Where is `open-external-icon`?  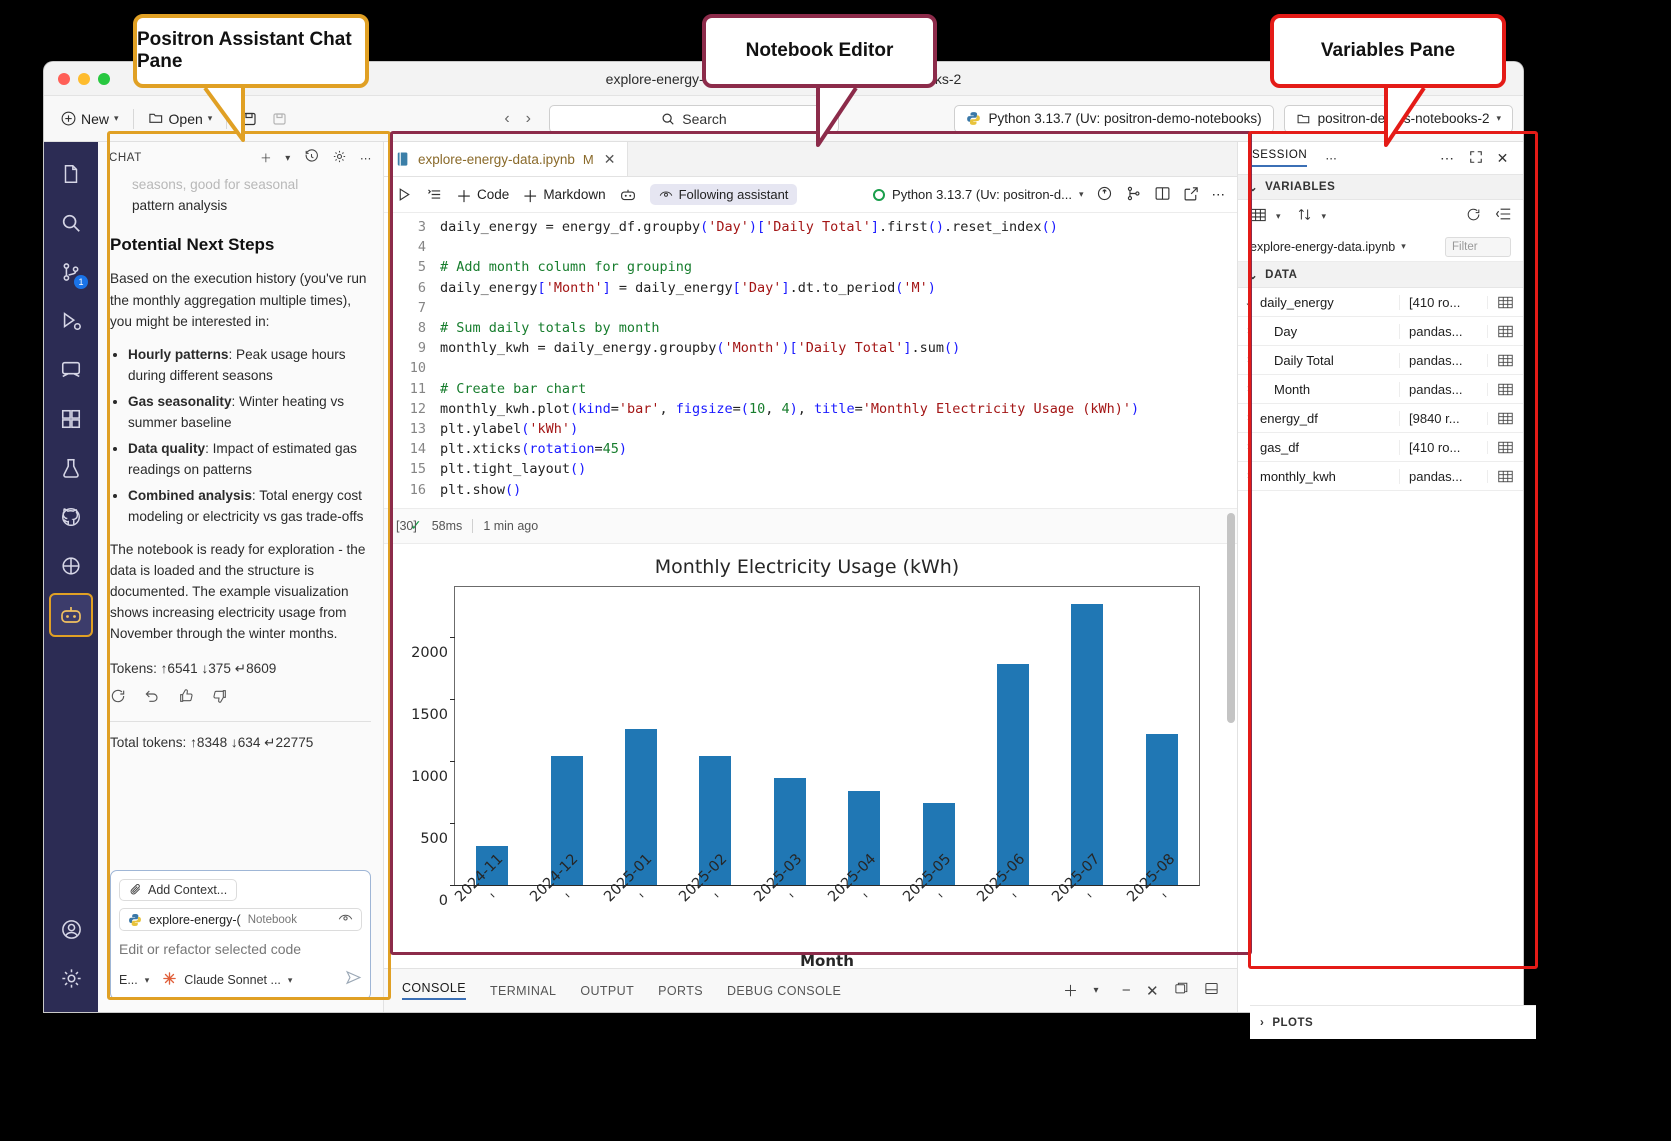
open-external-icon is located at coordinates (1191, 195).